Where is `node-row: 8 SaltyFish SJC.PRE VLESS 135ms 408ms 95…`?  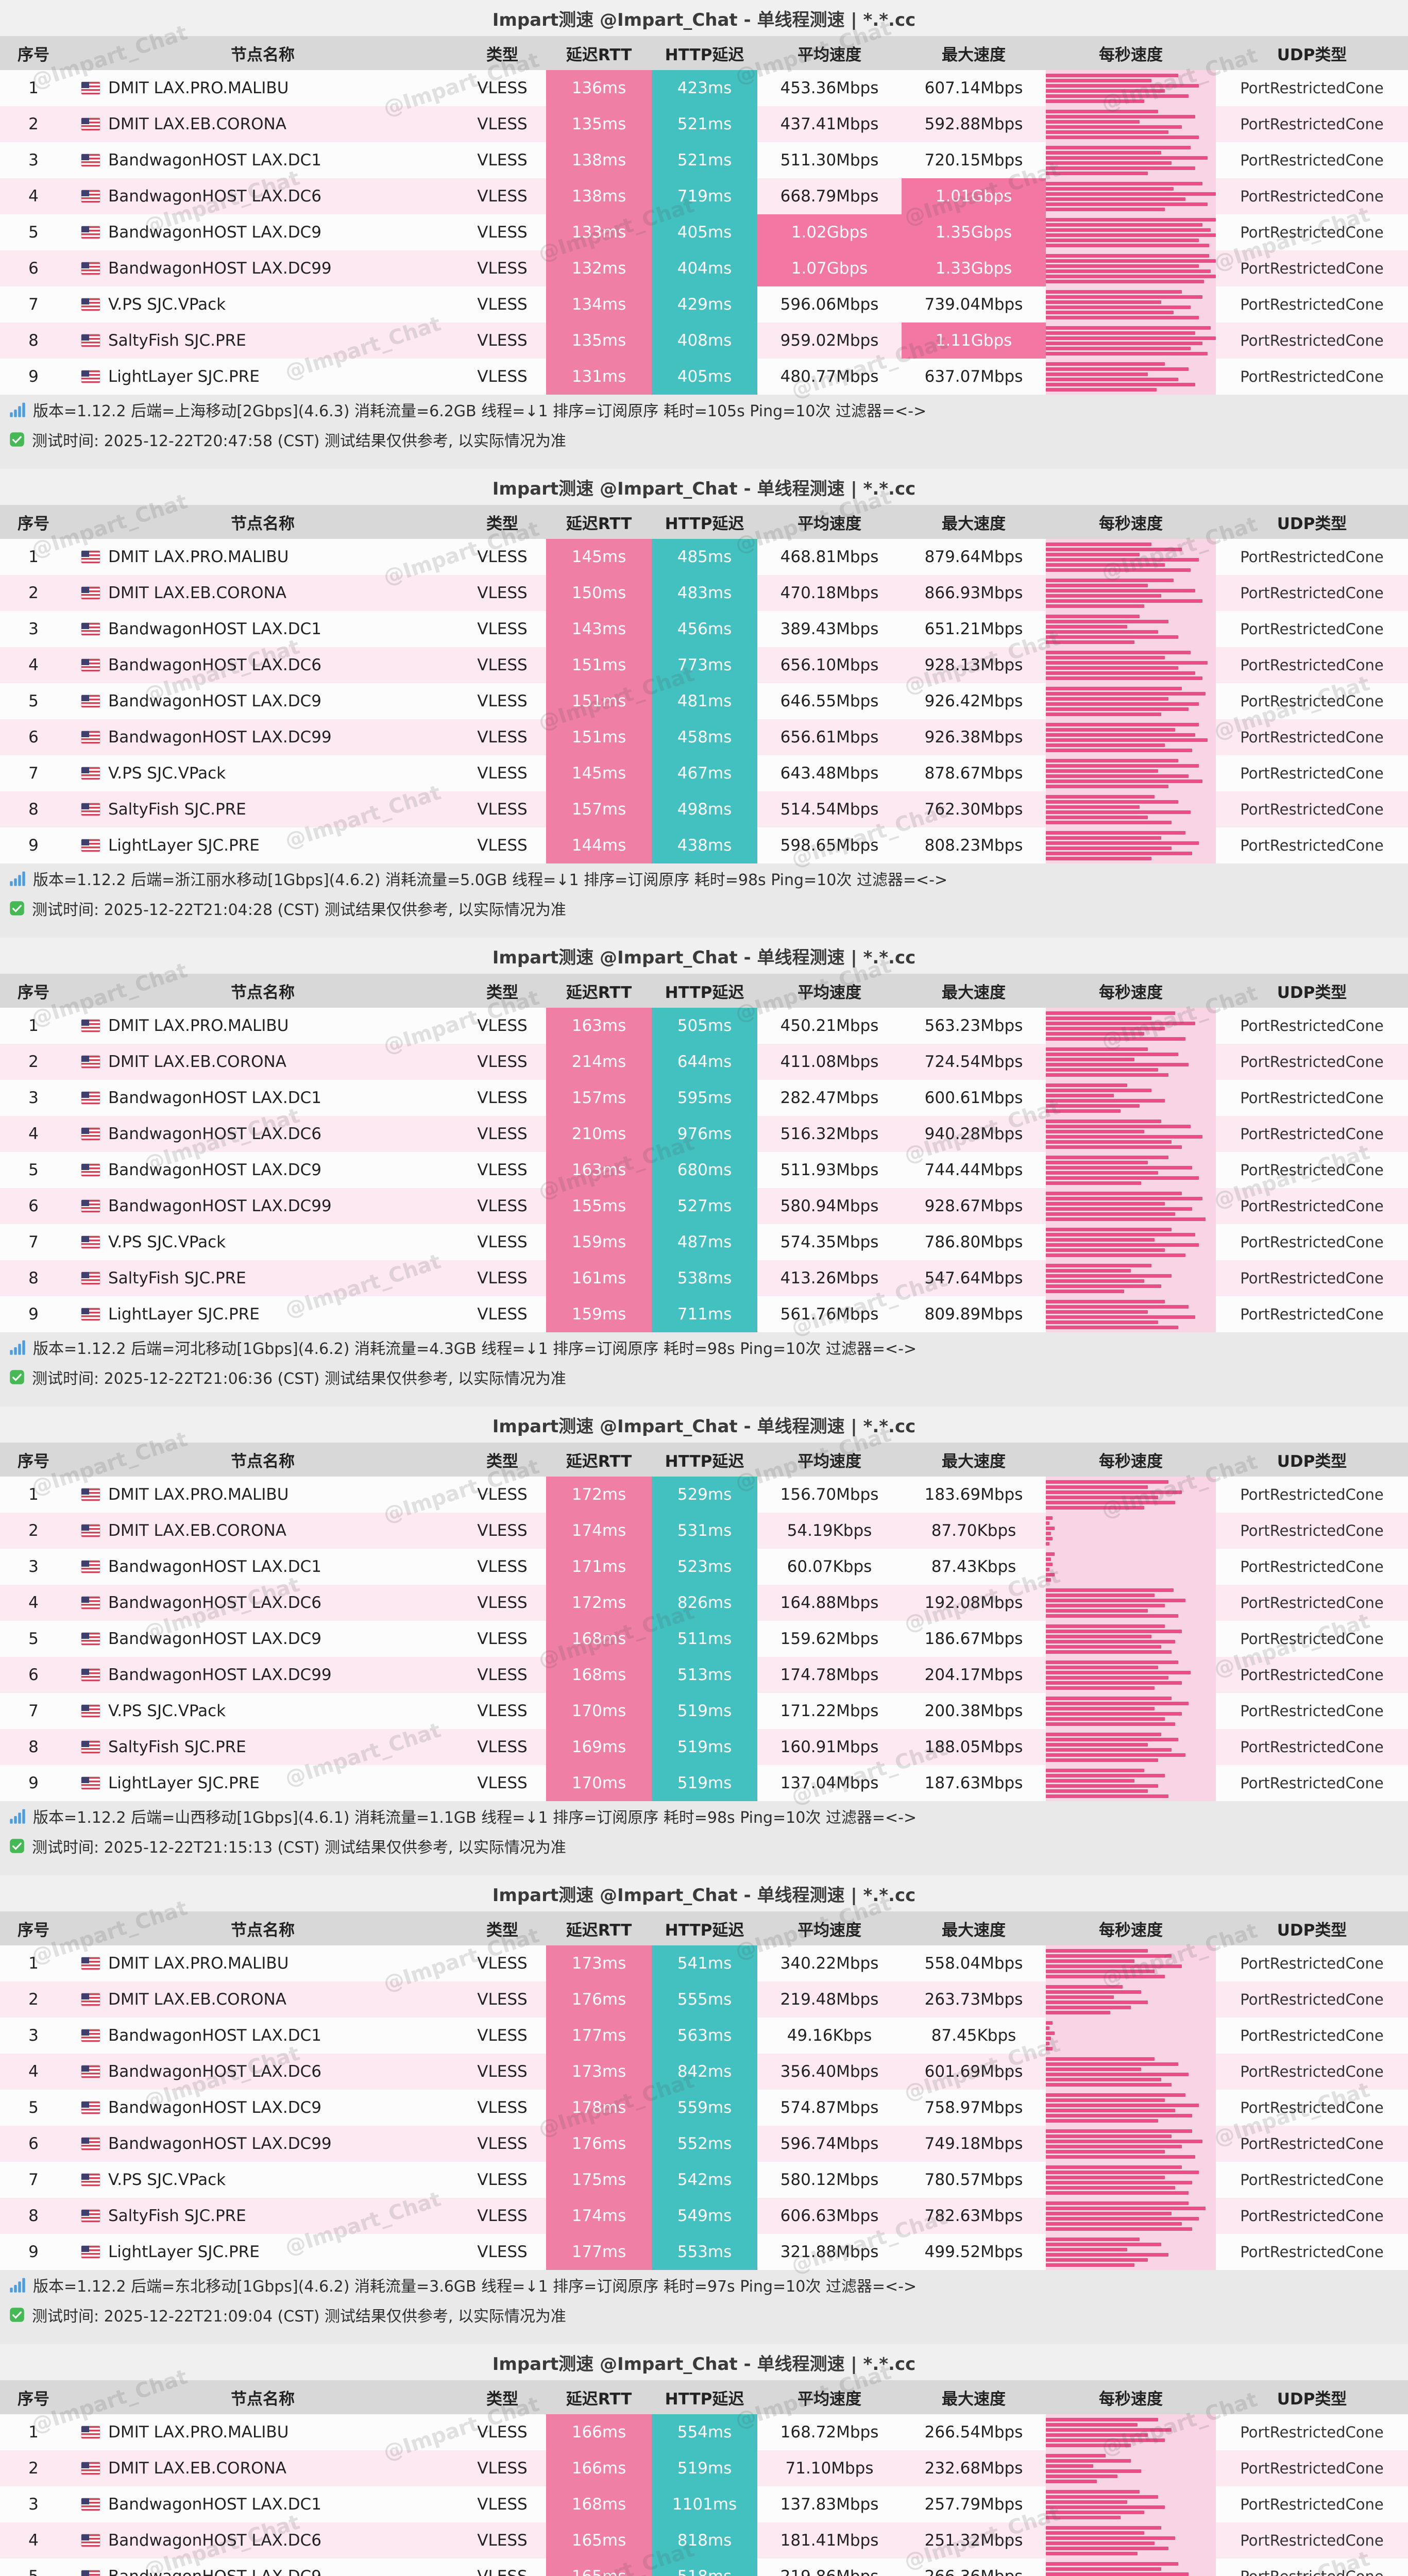
node-row: 8 SaltyFish SJC.PRE VLESS 135ms 408ms 95… is located at coordinates (704, 341).